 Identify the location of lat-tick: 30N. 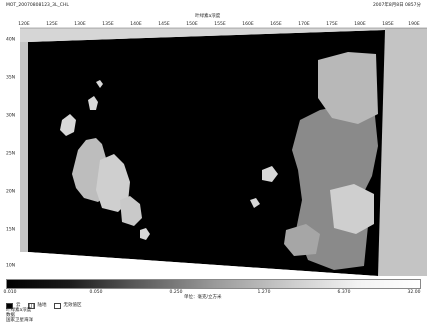
(11, 116).